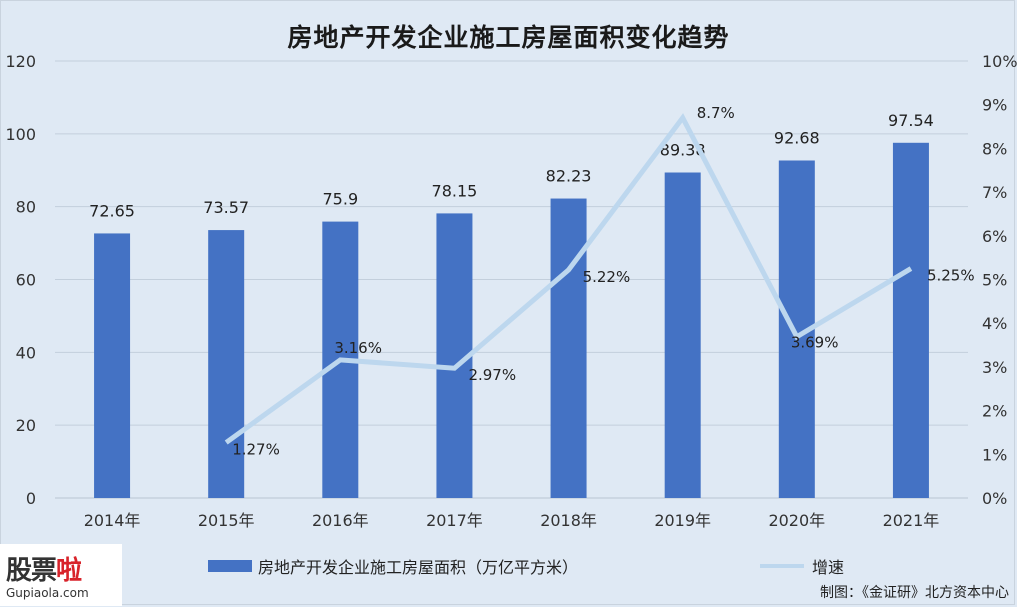 The width and height of the screenshot is (1017, 607). I want to click on line-value-label: 5.22%, so click(607, 277).